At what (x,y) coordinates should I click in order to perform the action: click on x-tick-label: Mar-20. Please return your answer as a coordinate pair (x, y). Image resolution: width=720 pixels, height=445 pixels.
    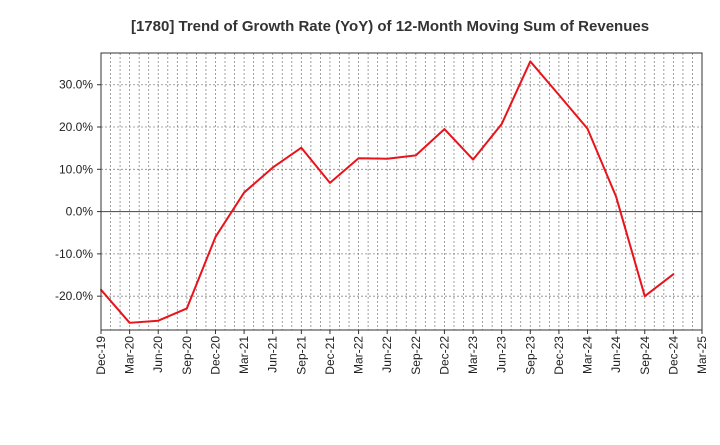
    Looking at the image, I should click on (130, 355).